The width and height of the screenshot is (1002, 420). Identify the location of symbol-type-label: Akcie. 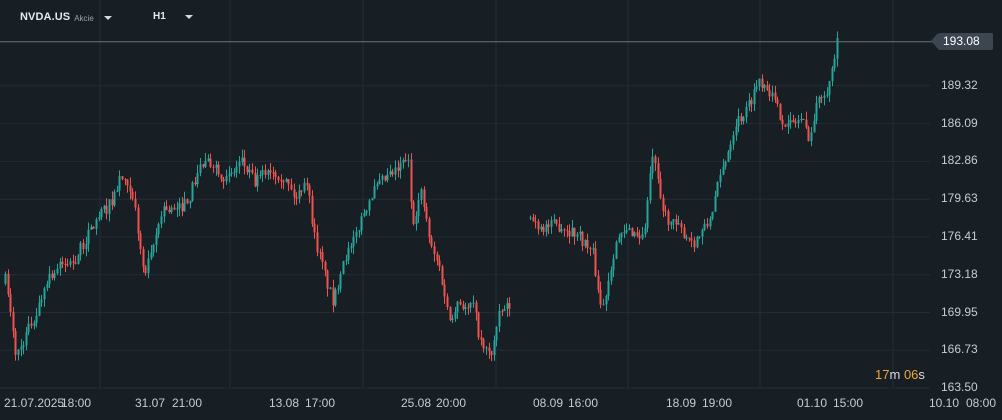
(84, 18).